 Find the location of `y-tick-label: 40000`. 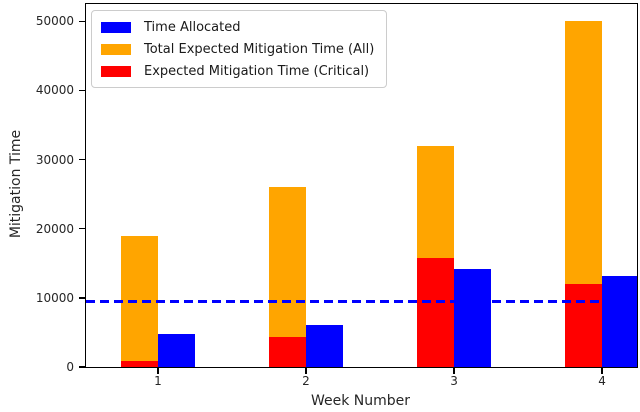

y-tick-label: 40000 is located at coordinates (54, 90).